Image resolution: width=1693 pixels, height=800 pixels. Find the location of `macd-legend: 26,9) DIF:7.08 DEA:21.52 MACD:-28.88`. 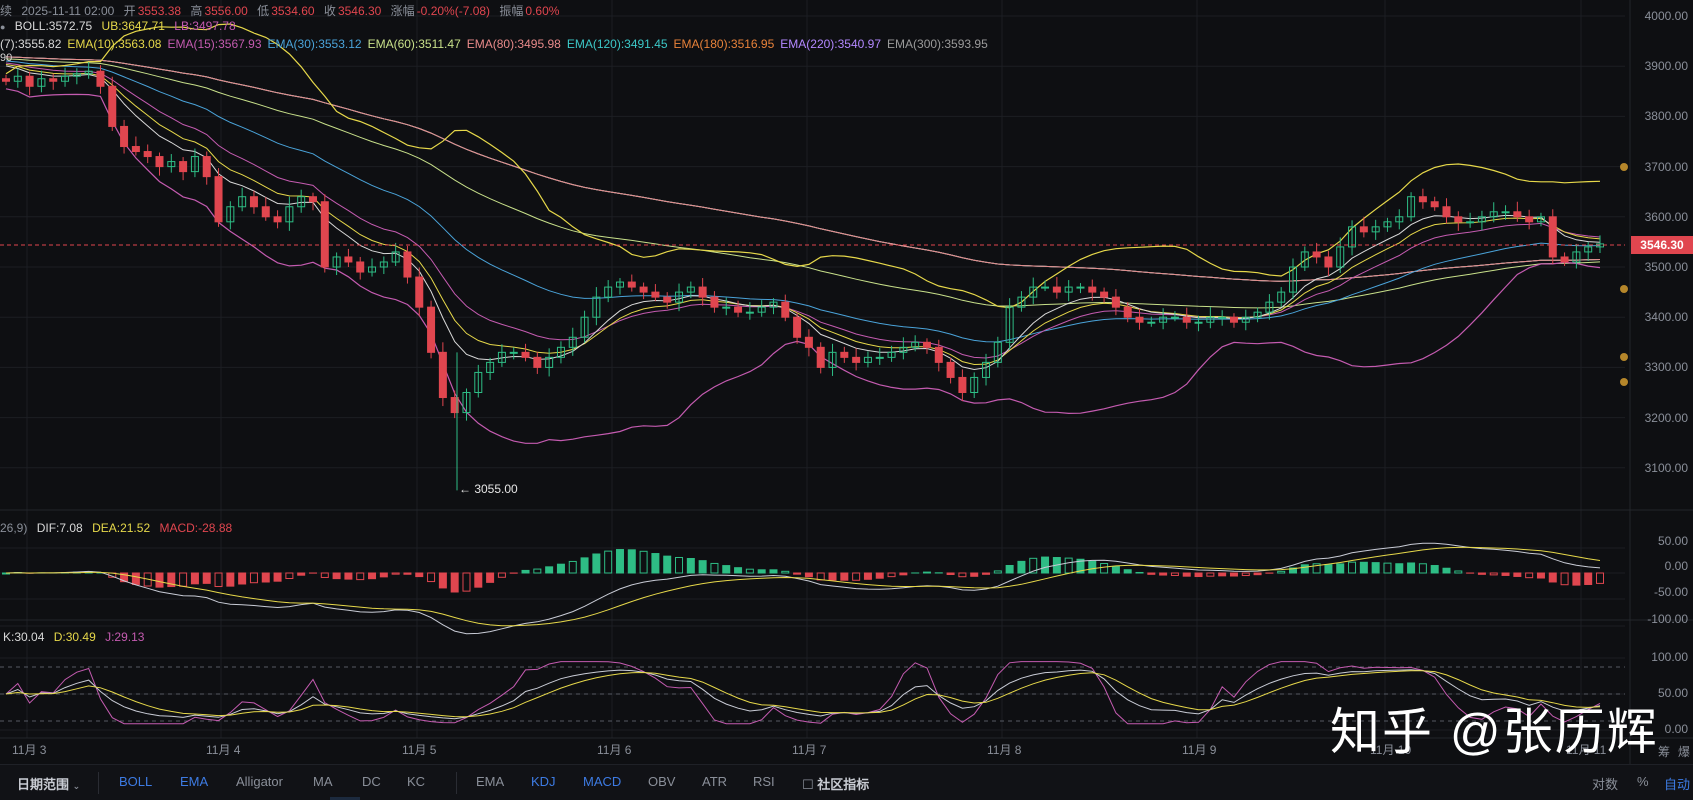

macd-legend: 26,9) DIF:7.08 DEA:21.52 MACD:-28.88 is located at coordinates (119, 528).